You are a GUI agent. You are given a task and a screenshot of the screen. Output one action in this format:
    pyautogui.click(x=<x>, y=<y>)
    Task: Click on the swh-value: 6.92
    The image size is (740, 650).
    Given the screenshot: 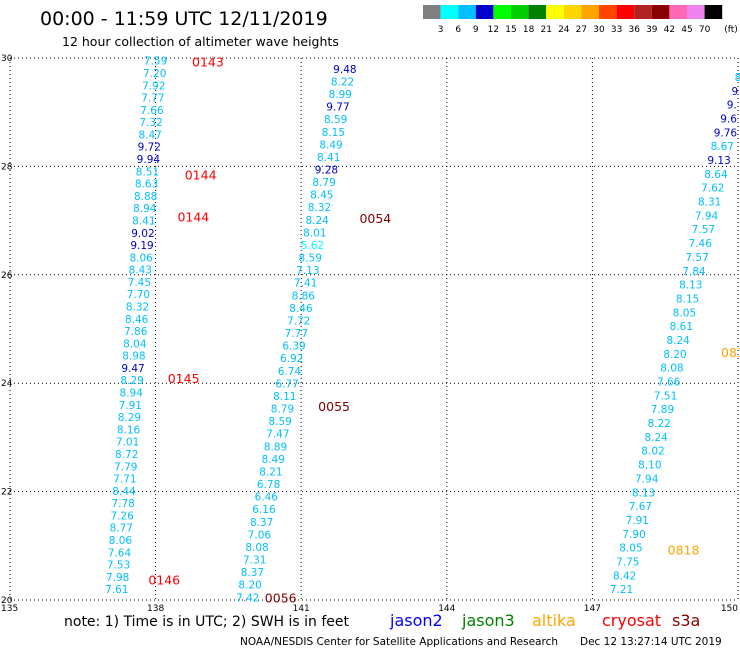 What is the action you would take?
    pyautogui.click(x=291, y=359)
    